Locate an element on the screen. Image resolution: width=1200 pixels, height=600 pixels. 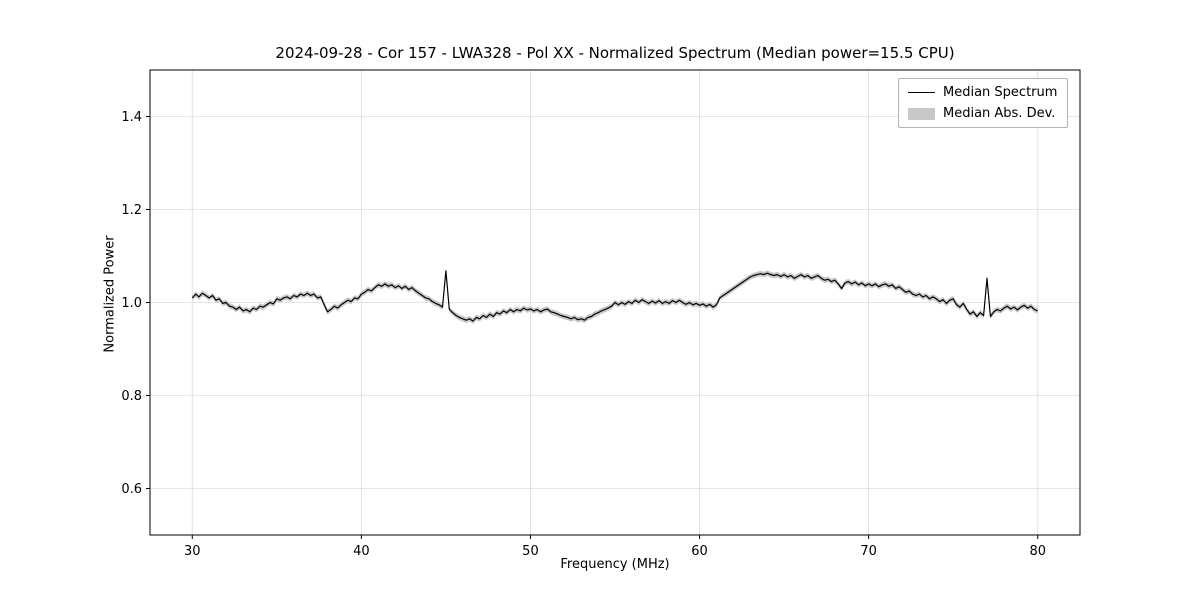
x-axis-label: Frequency (MHz) is located at coordinates (615, 564).